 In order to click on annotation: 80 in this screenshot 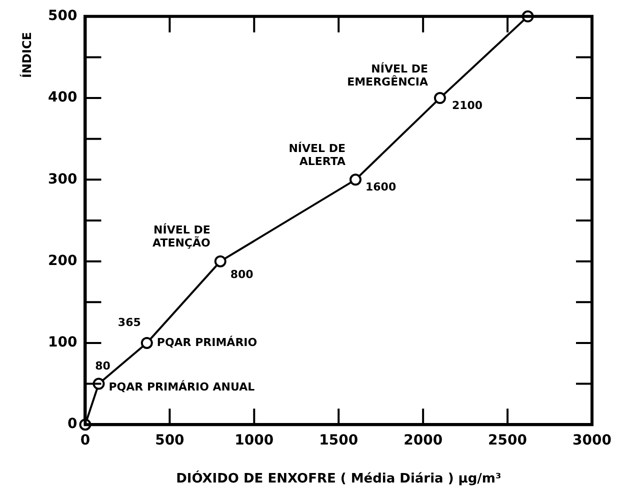, I will do `click(103, 366)`.